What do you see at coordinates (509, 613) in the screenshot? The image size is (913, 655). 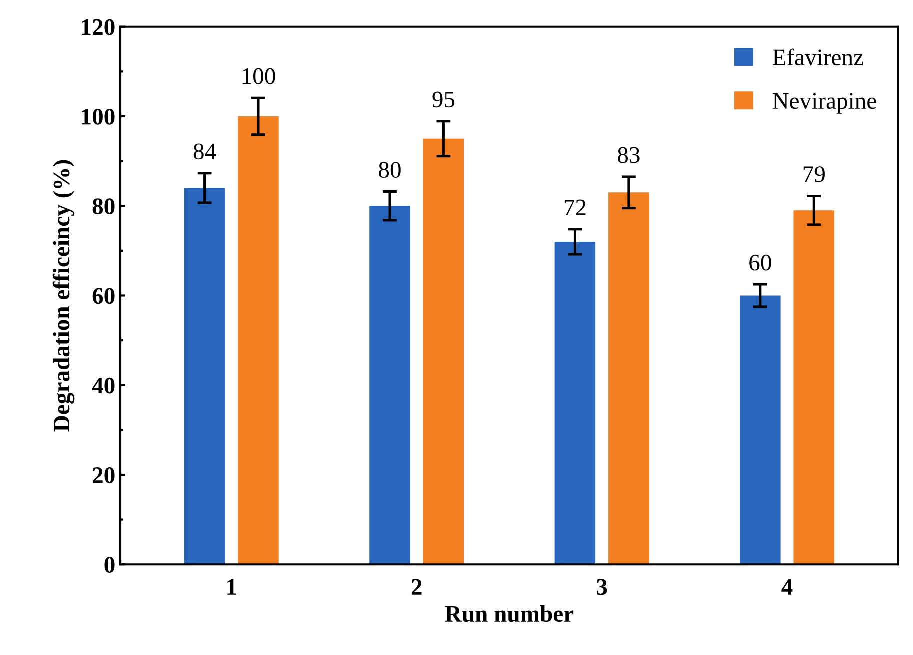 I see `x-axis-title: Run number` at bounding box center [509, 613].